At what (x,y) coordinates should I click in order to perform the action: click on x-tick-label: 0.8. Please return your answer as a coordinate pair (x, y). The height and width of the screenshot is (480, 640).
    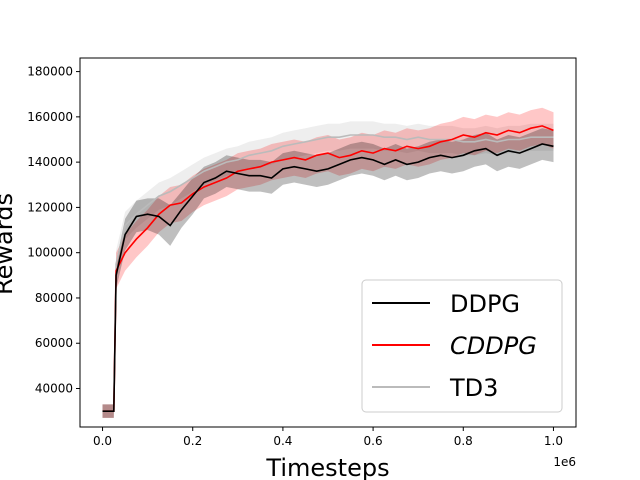
    Looking at the image, I should click on (463, 441).